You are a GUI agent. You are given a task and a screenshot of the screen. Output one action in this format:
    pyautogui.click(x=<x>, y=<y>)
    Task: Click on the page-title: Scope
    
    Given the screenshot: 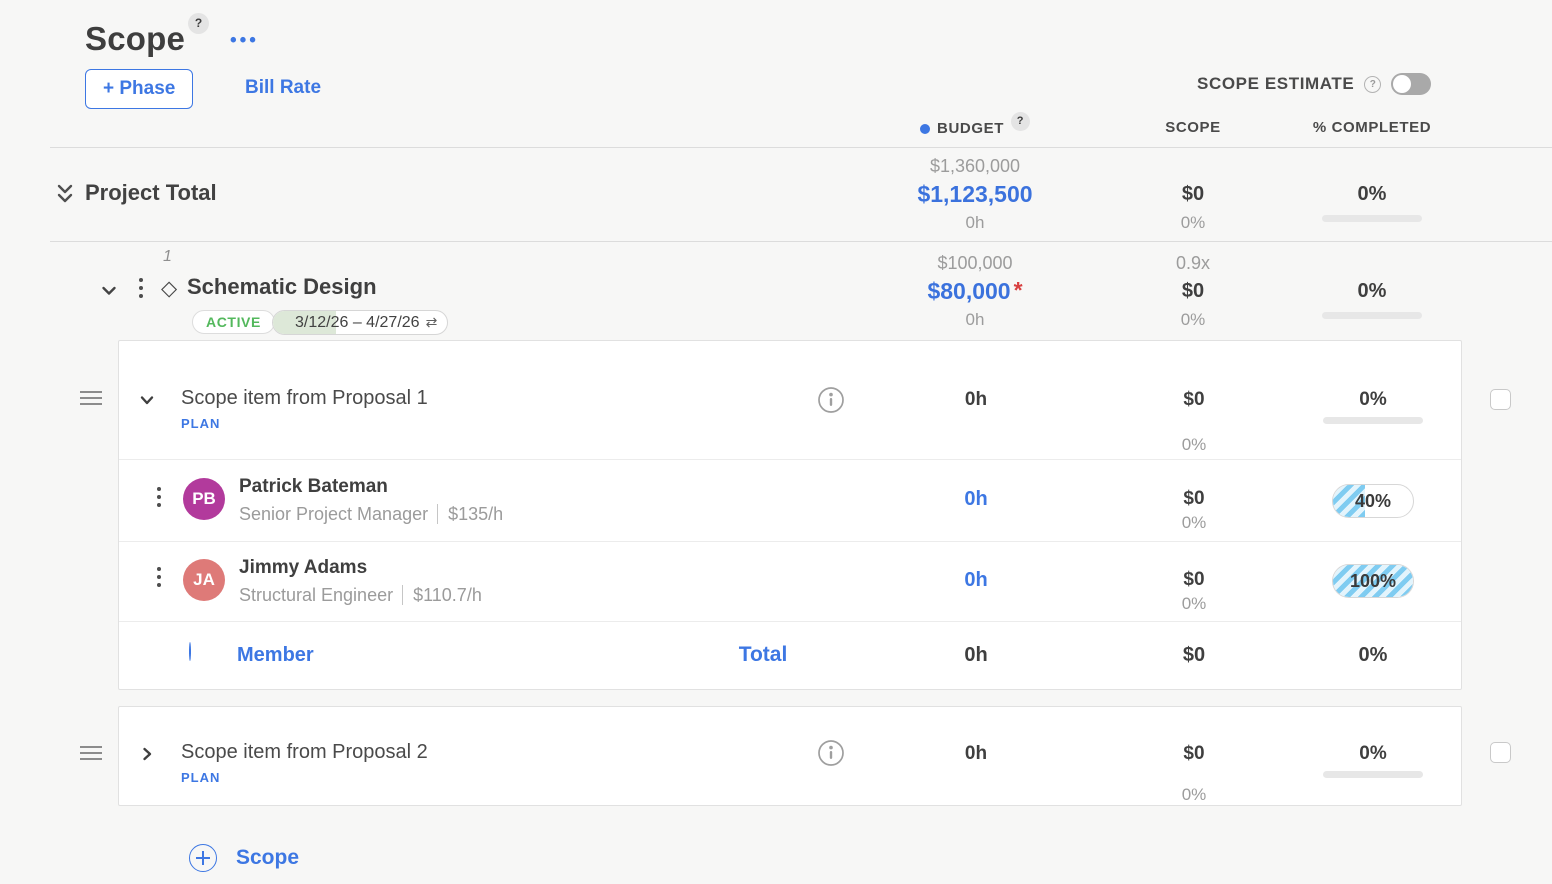 What is the action you would take?
    pyautogui.click(x=135, y=38)
    